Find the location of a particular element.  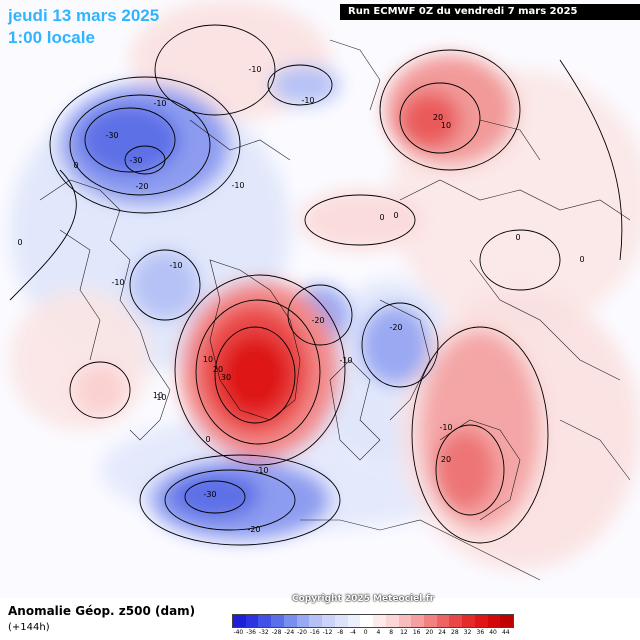

legend-label: 32 is located at coordinates (467, 632).